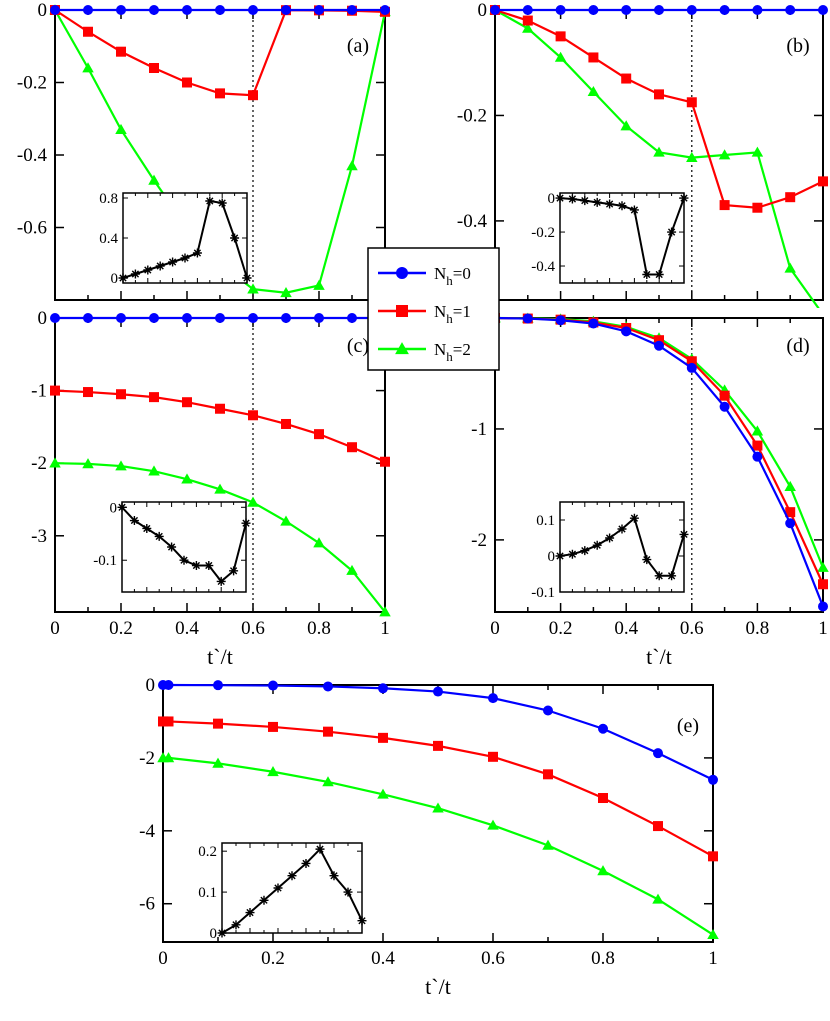 Image resolution: width=830 pixels, height=1021 pixels. I want to click on inset-y-tick-label: 0.2, so click(207, 852).